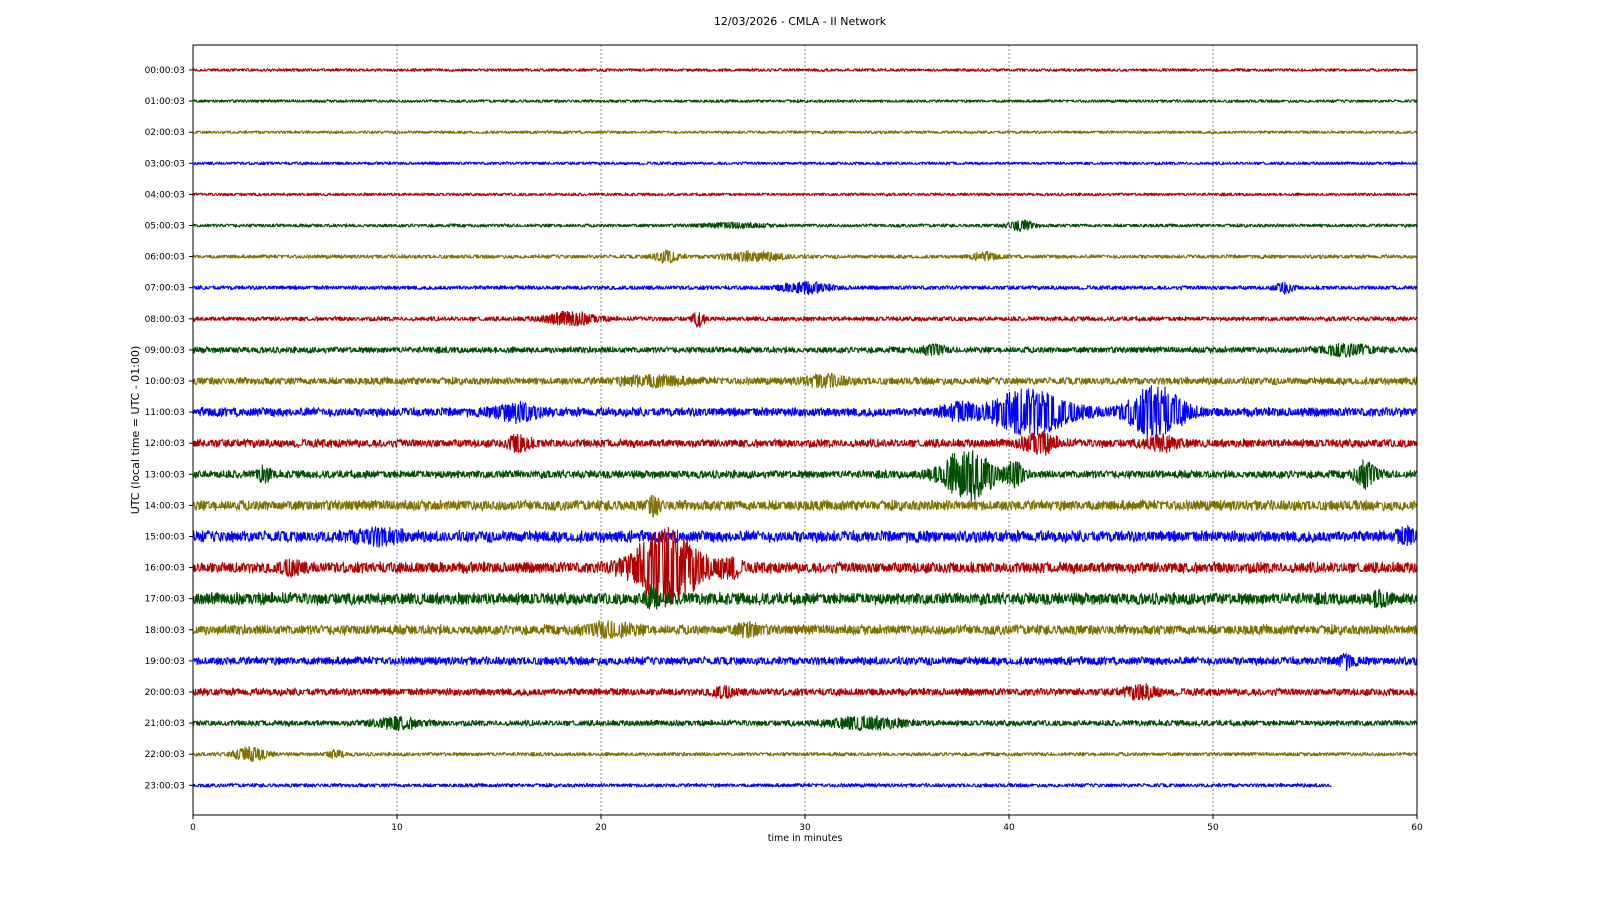 The height and width of the screenshot is (900, 1600). Describe the element at coordinates (165, 786) in the screenshot. I see `y-tick-label: 23:00:03` at that location.